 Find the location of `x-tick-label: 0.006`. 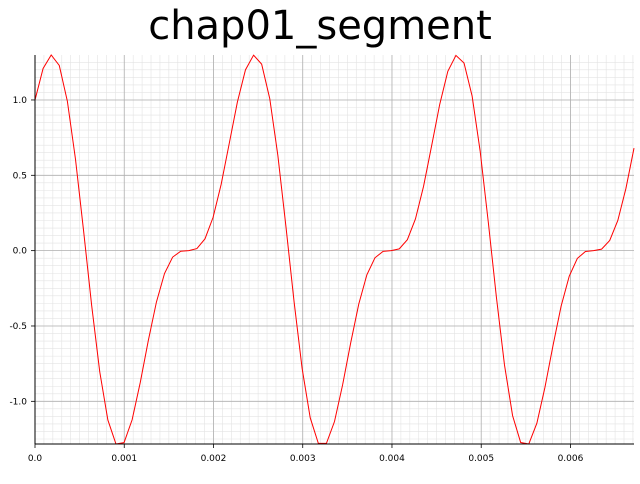

x-tick-label: 0.006 is located at coordinates (571, 459).